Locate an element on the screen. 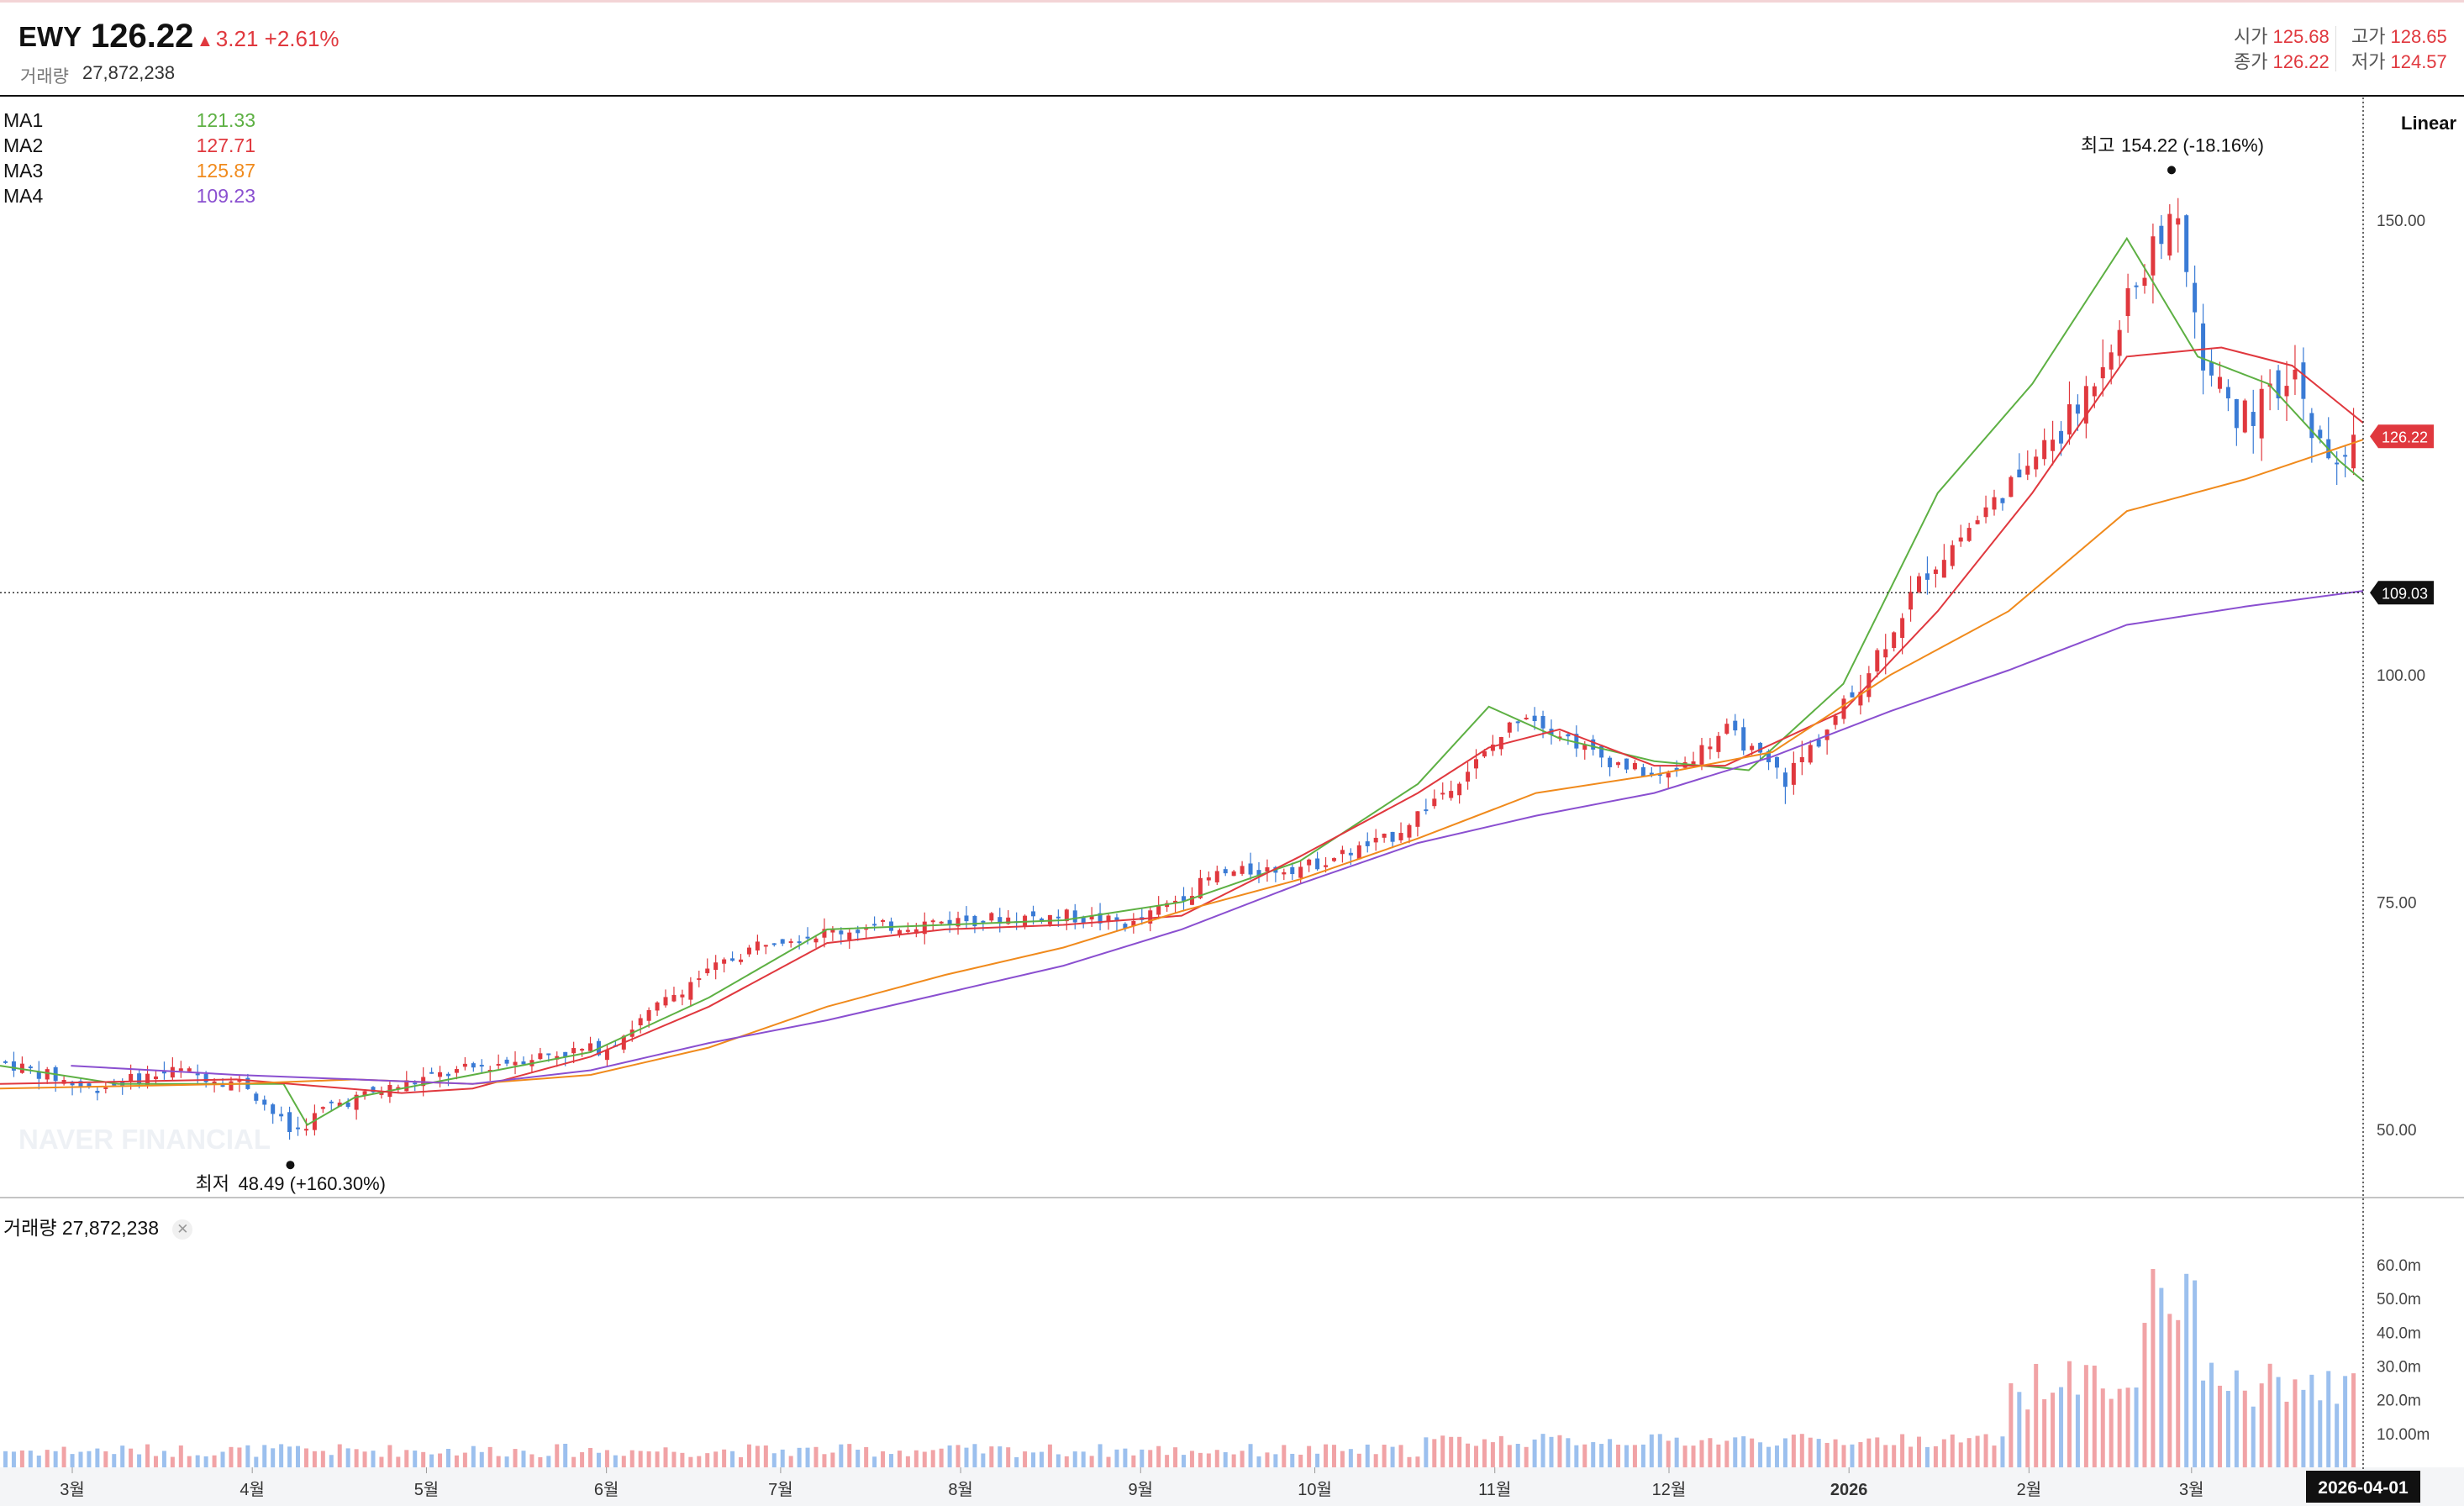 This screenshot has width=2464, height=1506. change-value: 3.21 is located at coordinates (237, 38).